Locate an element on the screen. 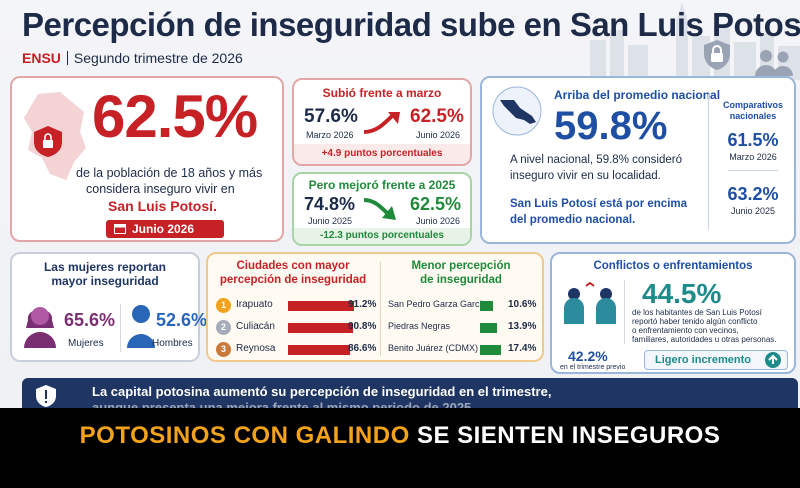  rank-badge: 3 is located at coordinates (223, 349).